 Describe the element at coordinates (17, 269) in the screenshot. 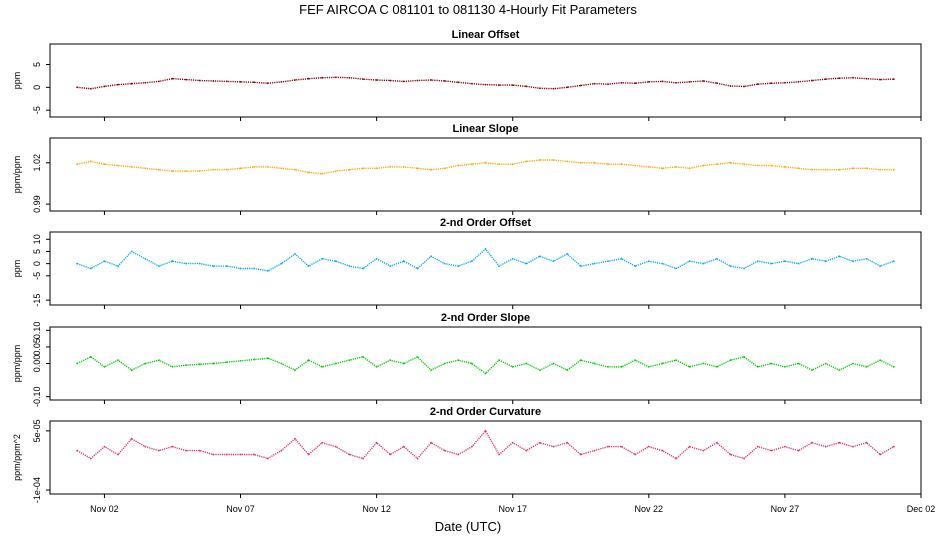

I see `y-axis-label: ppm` at that location.